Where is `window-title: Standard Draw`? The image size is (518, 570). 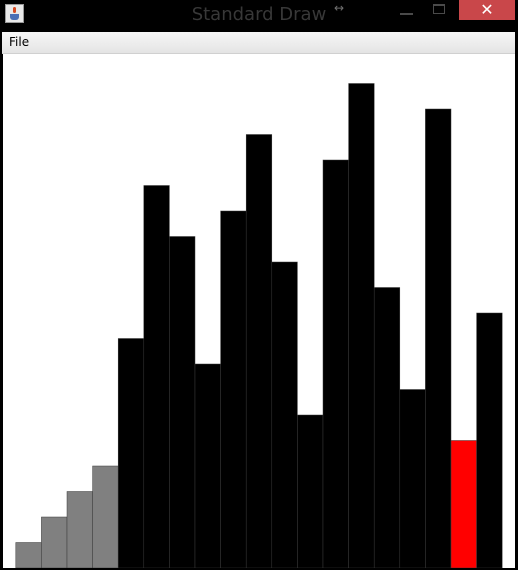 window-title: Standard Draw is located at coordinates (259, 14).